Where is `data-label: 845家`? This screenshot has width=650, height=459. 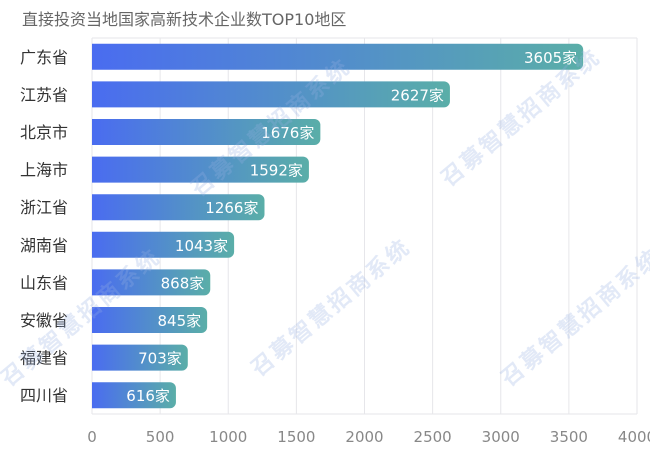 data-label: 845家 is located at coordinates (179, 321).